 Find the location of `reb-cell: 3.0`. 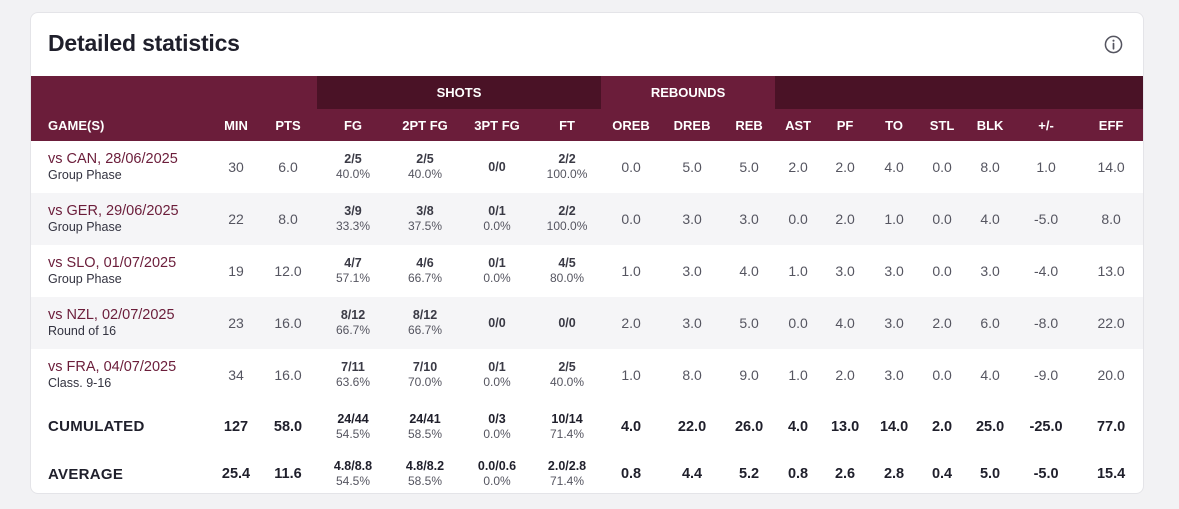

reb-cell: 3.0 is located at coordinates (749, 219).